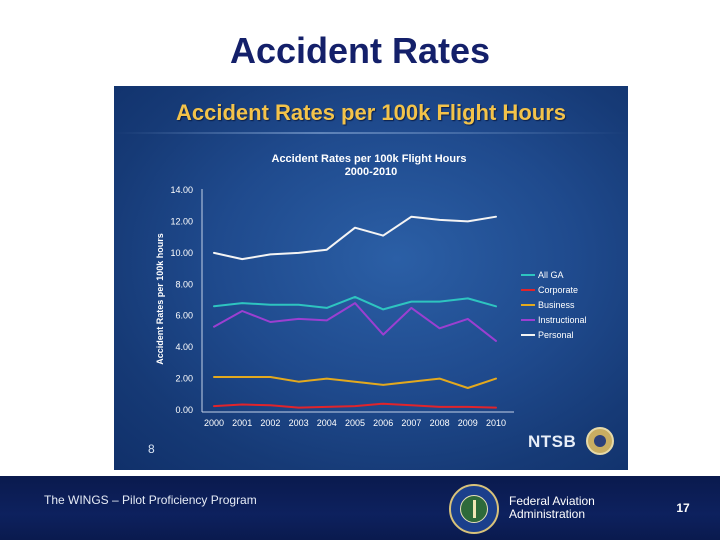  Describe the element at coordinates (184, 347) in the screenshot. I see `y-tick-label: 4.00` at that location.